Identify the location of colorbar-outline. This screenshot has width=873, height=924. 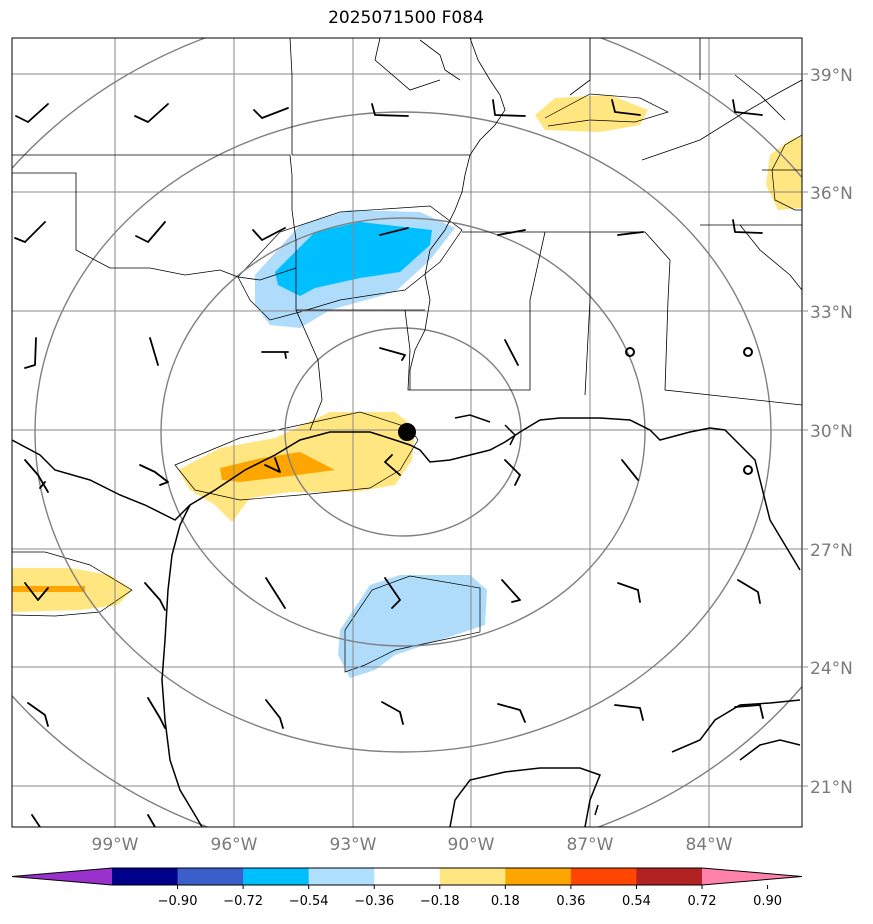
(407, 876).